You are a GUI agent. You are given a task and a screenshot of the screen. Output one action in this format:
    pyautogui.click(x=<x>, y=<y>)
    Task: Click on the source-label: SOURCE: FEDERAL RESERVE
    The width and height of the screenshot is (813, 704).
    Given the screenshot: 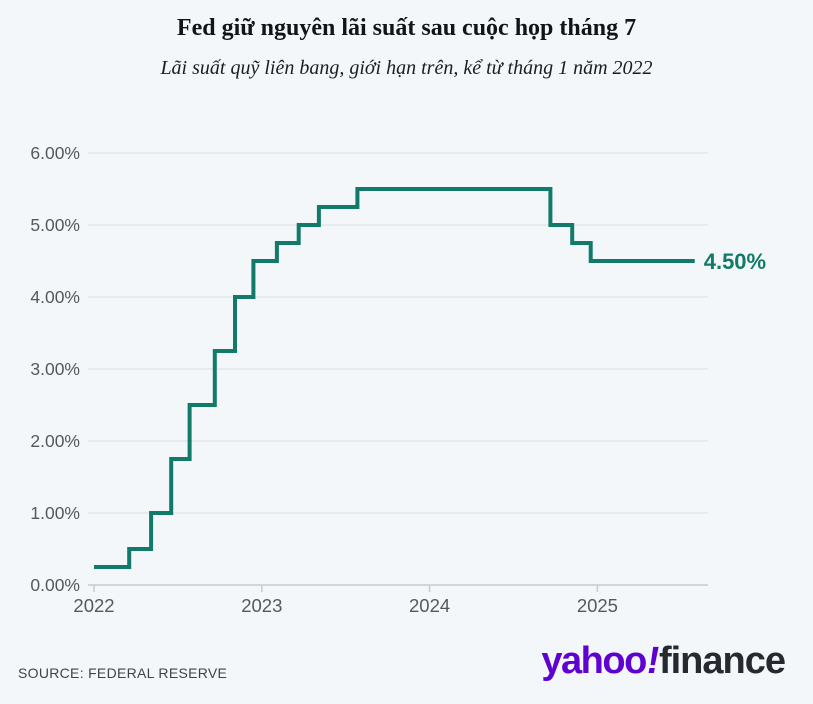 What is the action you would take?
    pyautogui.click(x=123, y=673)
    